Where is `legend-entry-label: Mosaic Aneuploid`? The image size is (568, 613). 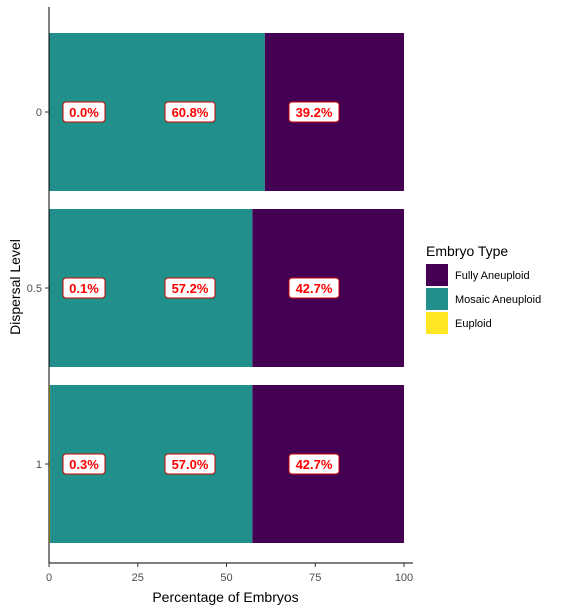
legend-entry-label: Mosaic Aneuploid is located at coordinates (498, 300).